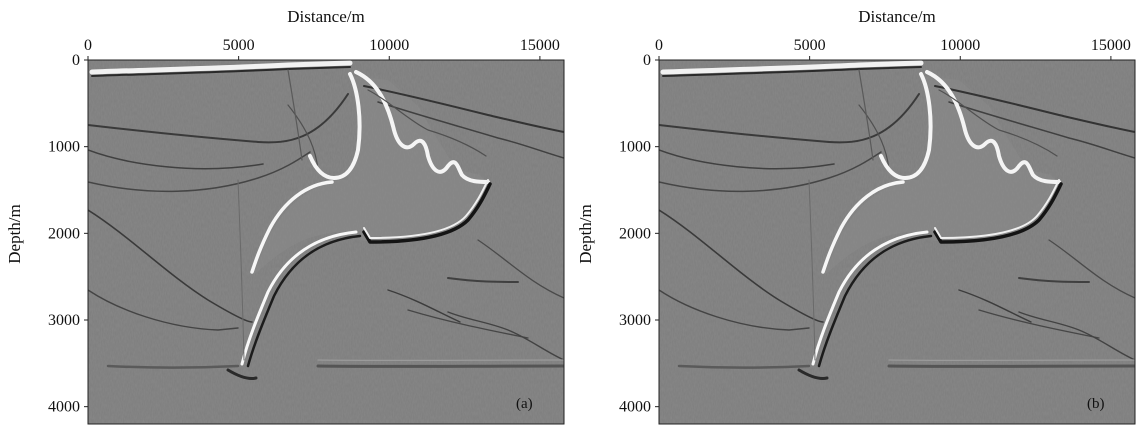  Describe the element at coordinates (76, 60) in the screenshot. I see `y-tick-label-a-0: 0` at that location.